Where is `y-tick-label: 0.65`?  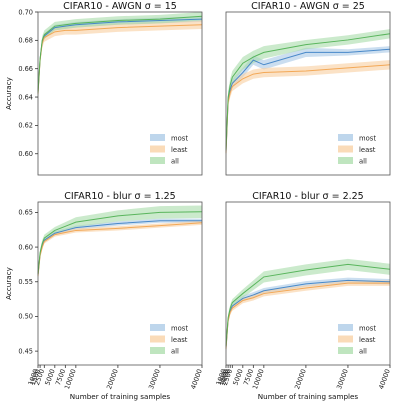
y-tick-label: 0.65 is located at coordinates (25, 213).